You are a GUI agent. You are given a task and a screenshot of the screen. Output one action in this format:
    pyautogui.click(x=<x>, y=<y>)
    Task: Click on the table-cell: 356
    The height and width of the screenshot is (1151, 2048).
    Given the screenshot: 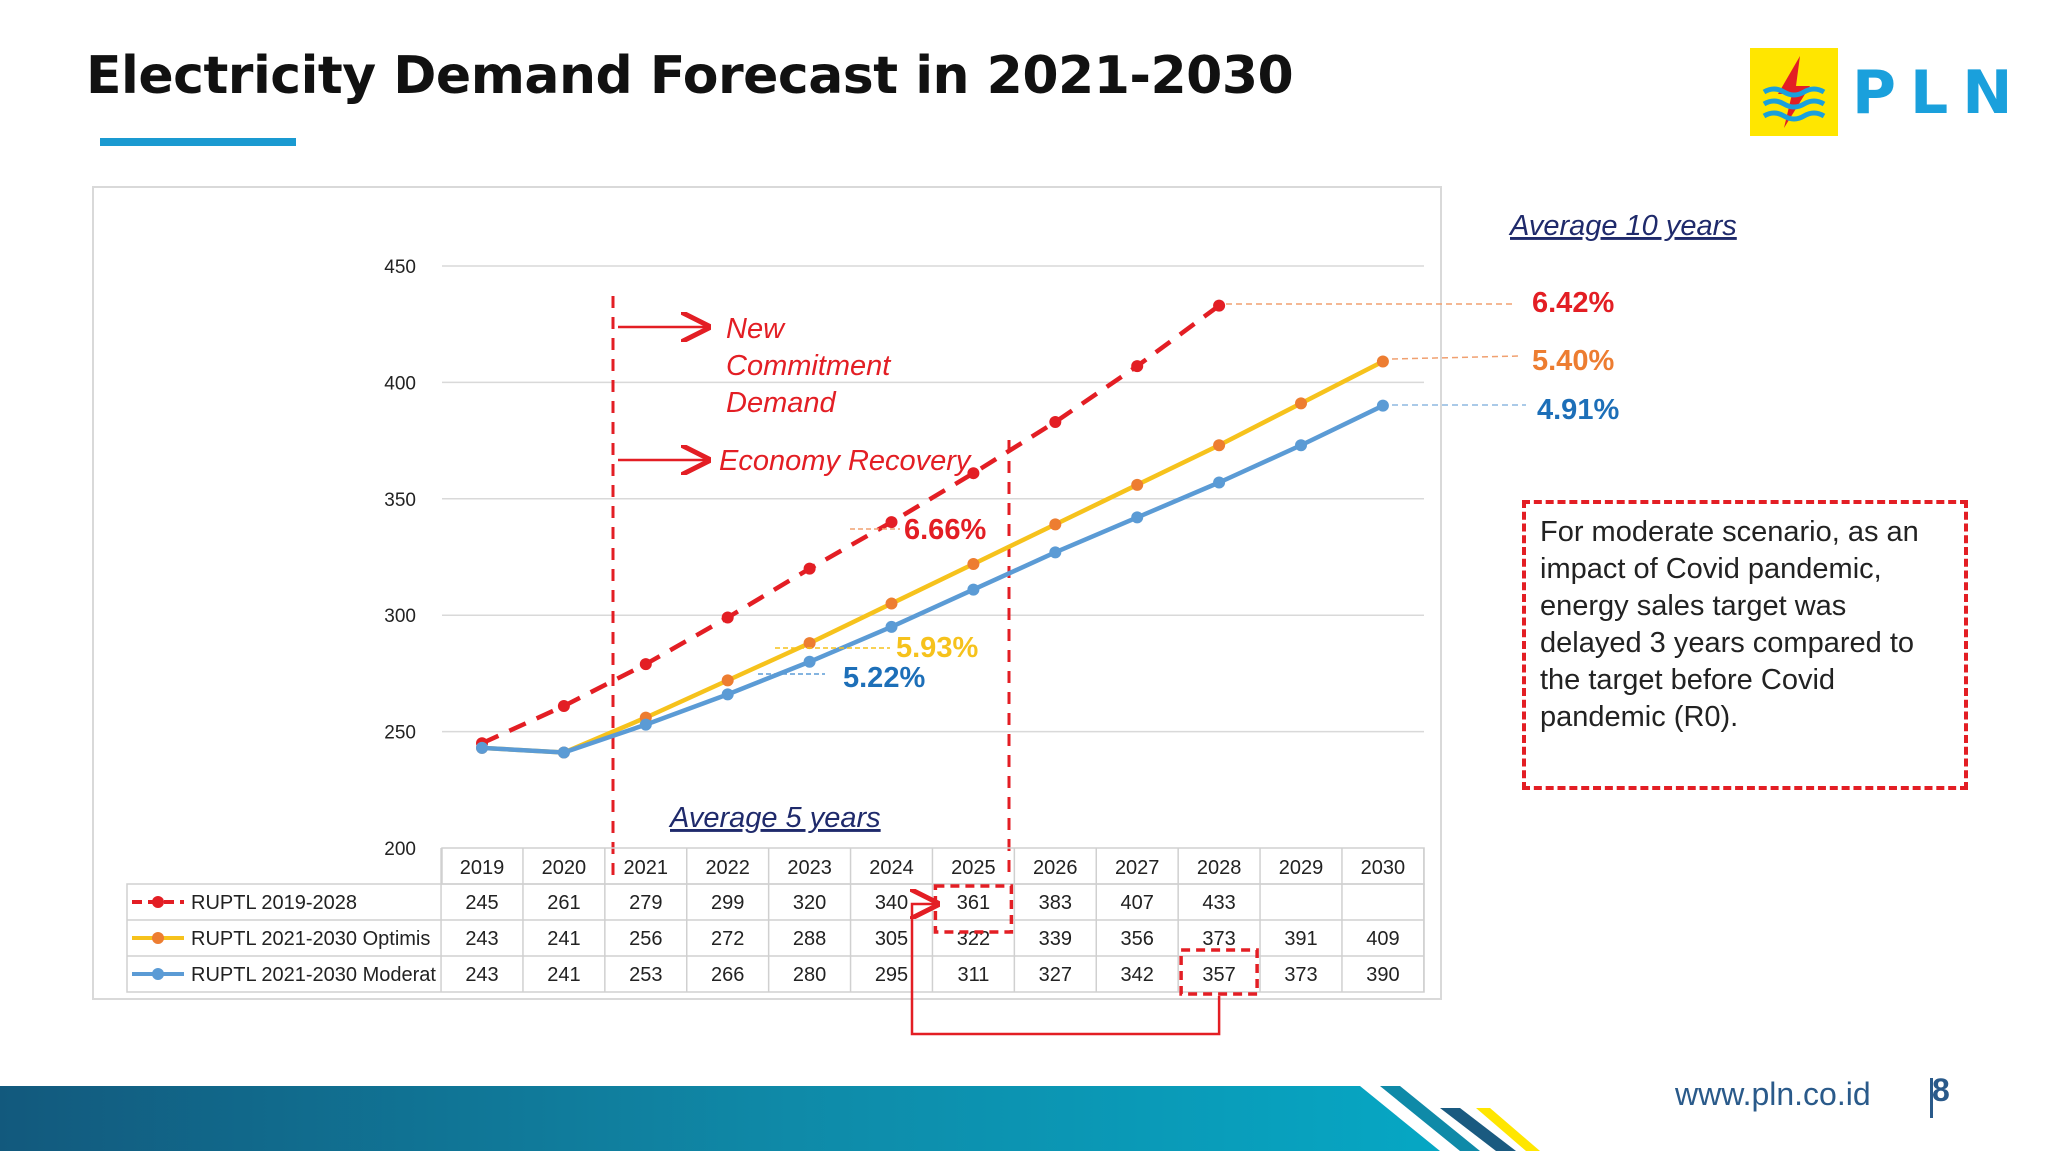 What is the action you would take?
    pyautogui.click(x=1137, y=939)
    